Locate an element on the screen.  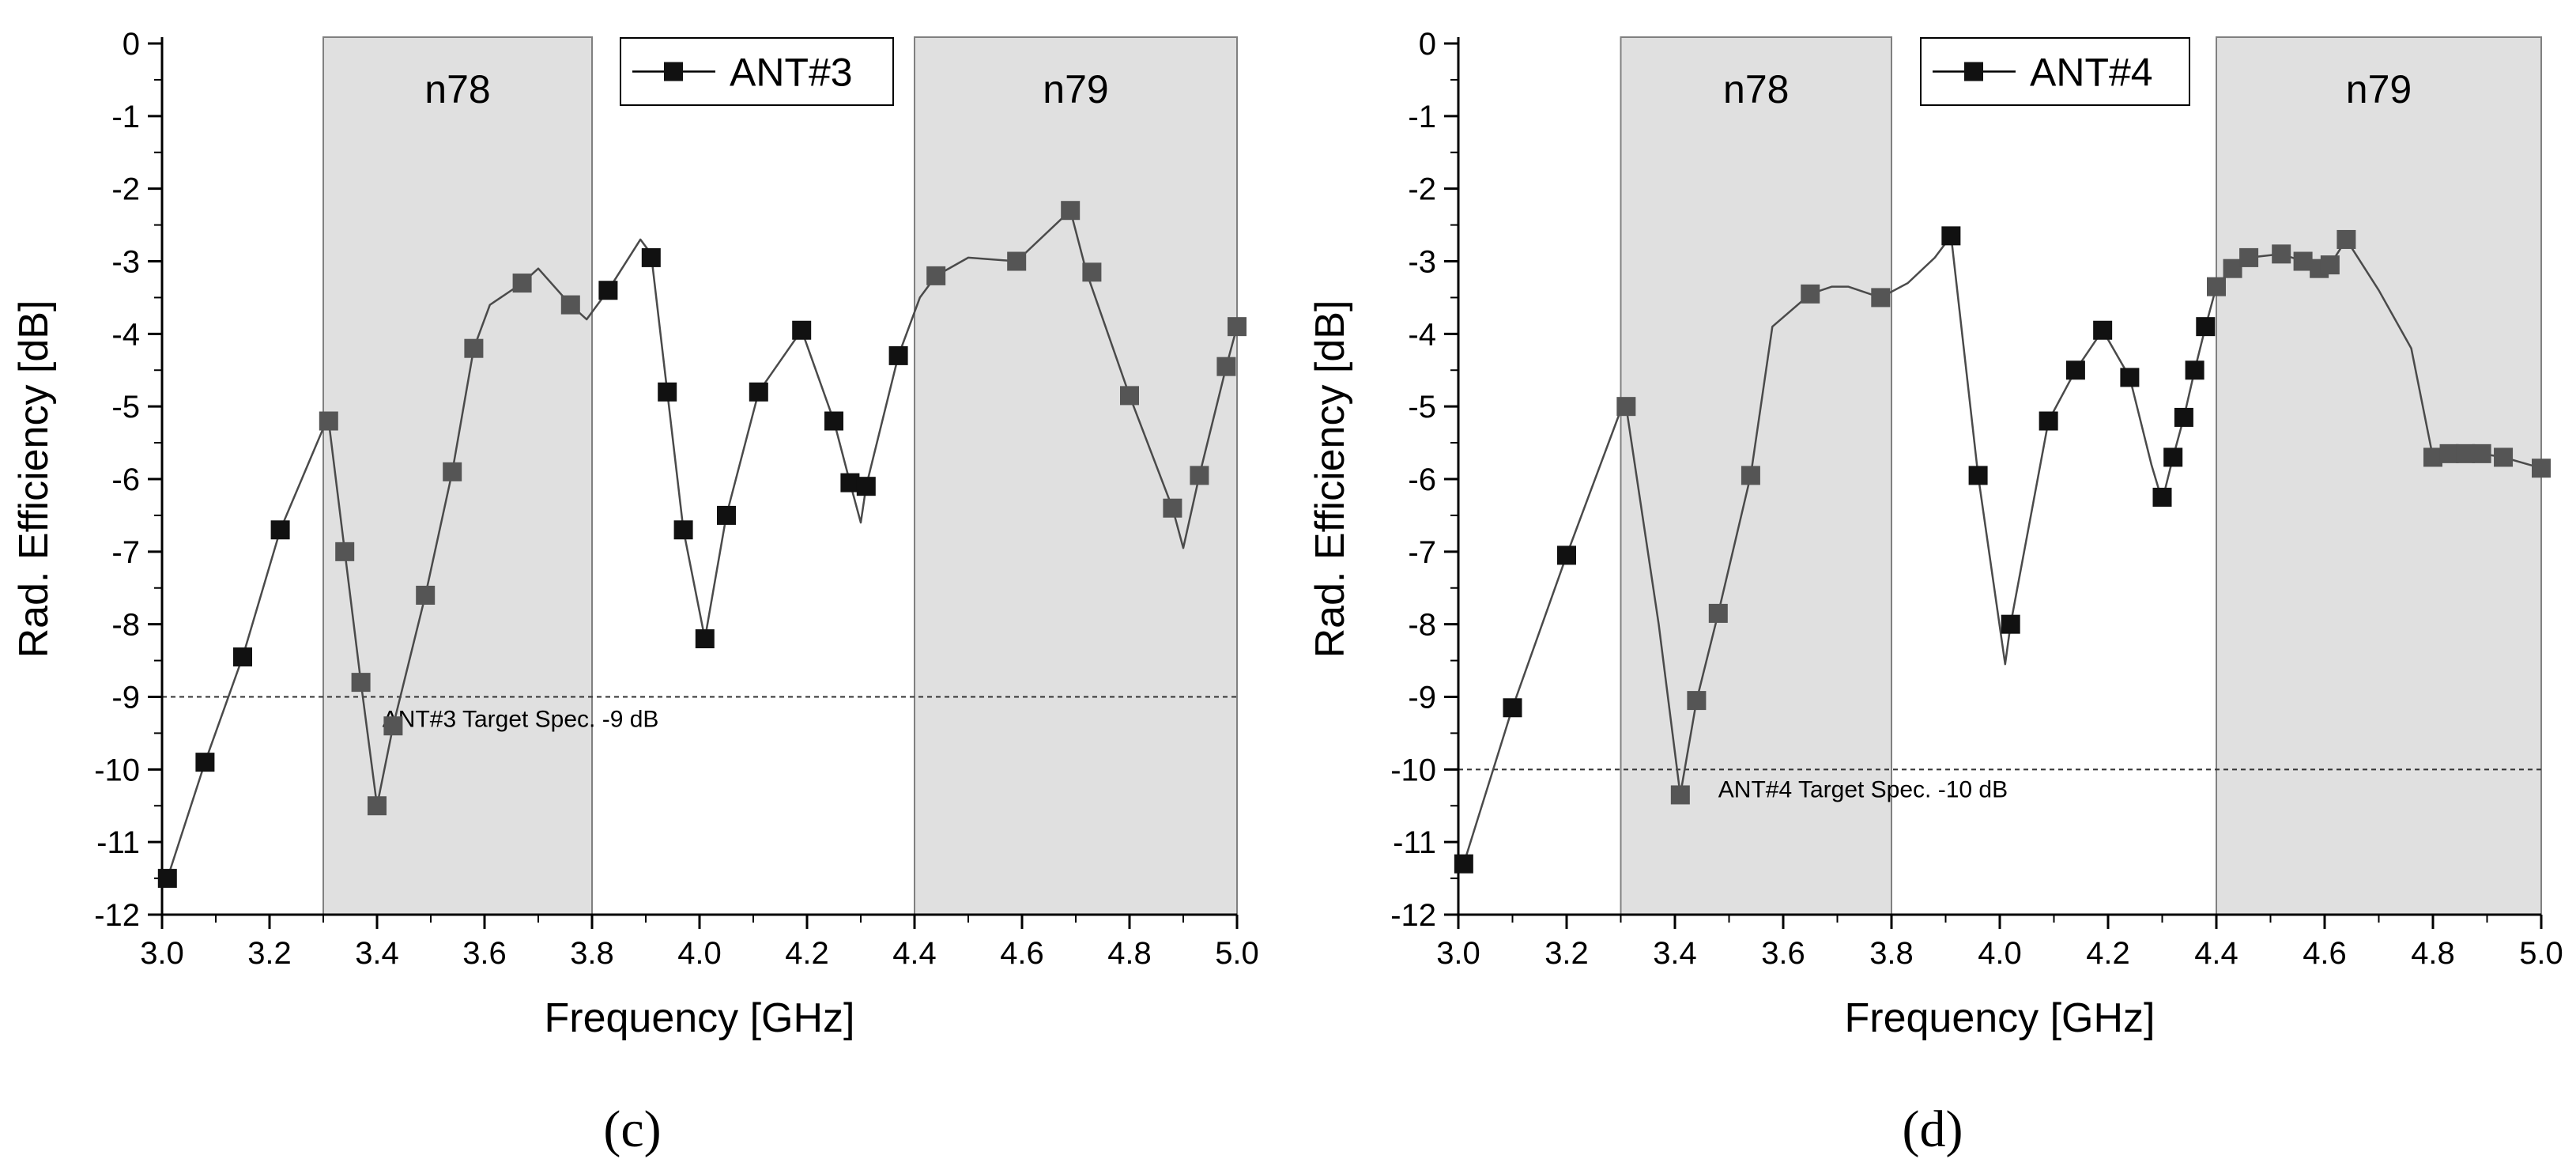
panel-label: (d) is located at coordinates (1933, 1129).